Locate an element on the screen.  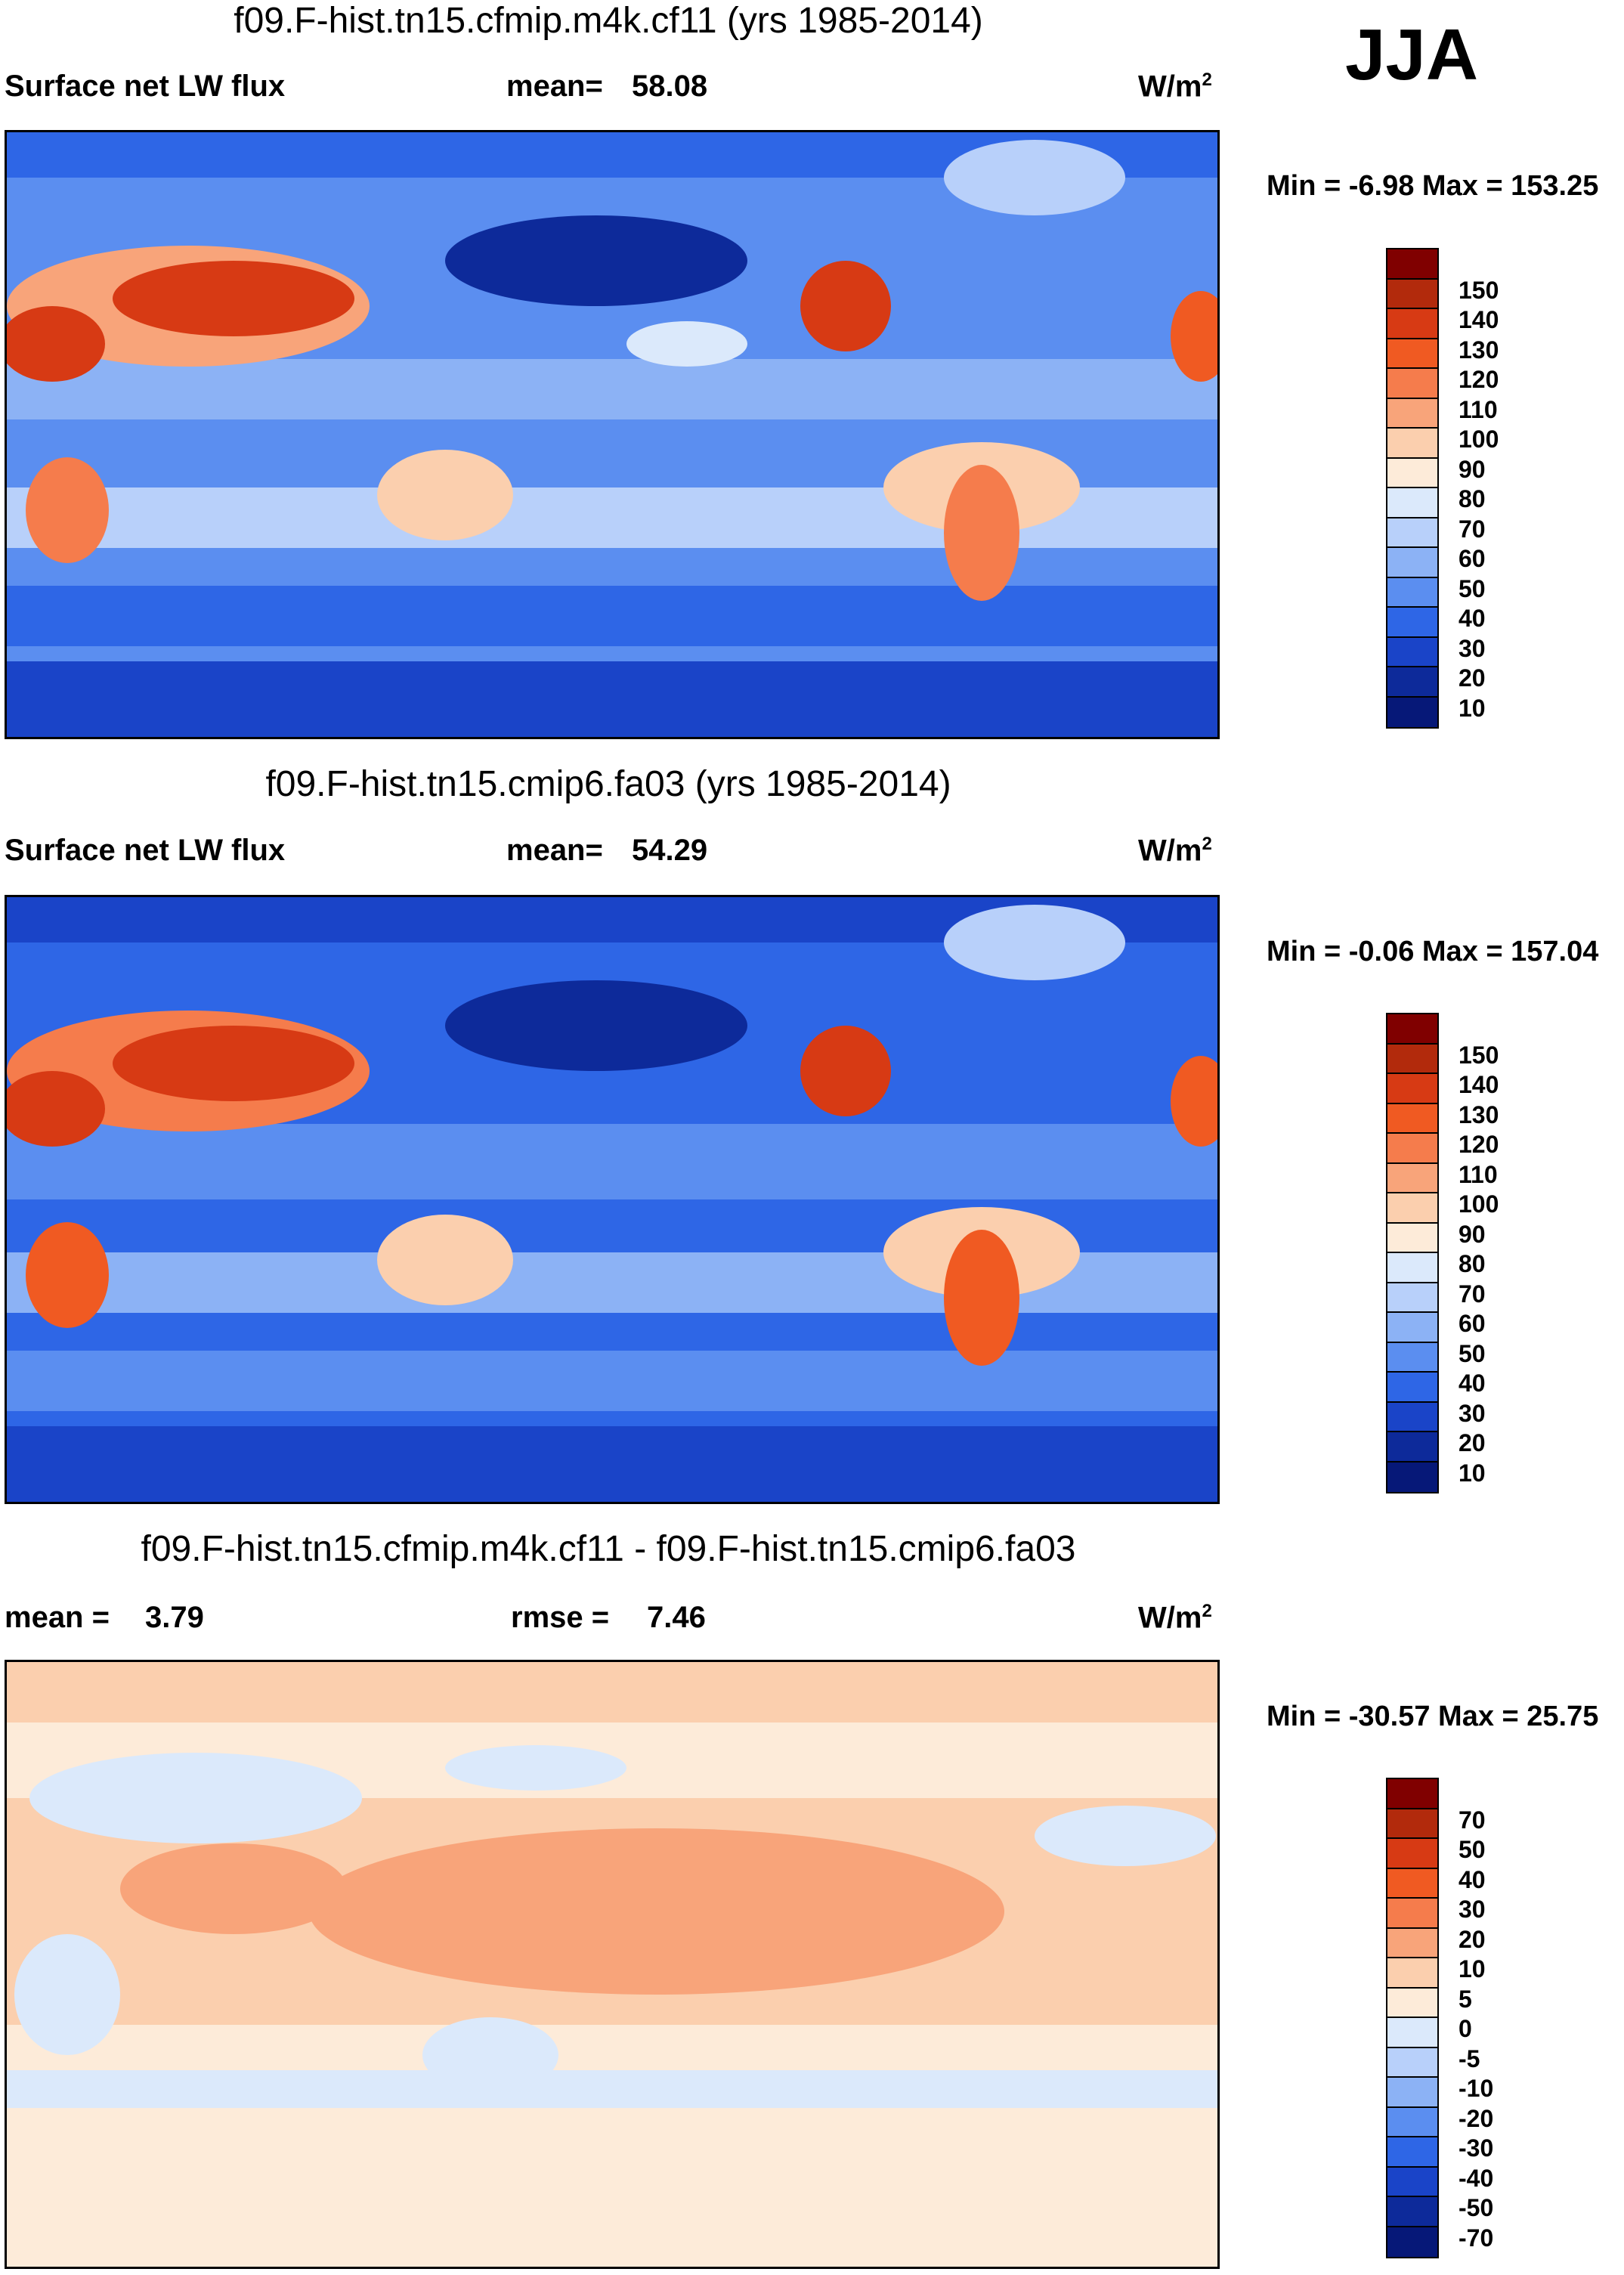
panel2-colorbar is located at coordinates (1412, 1253).